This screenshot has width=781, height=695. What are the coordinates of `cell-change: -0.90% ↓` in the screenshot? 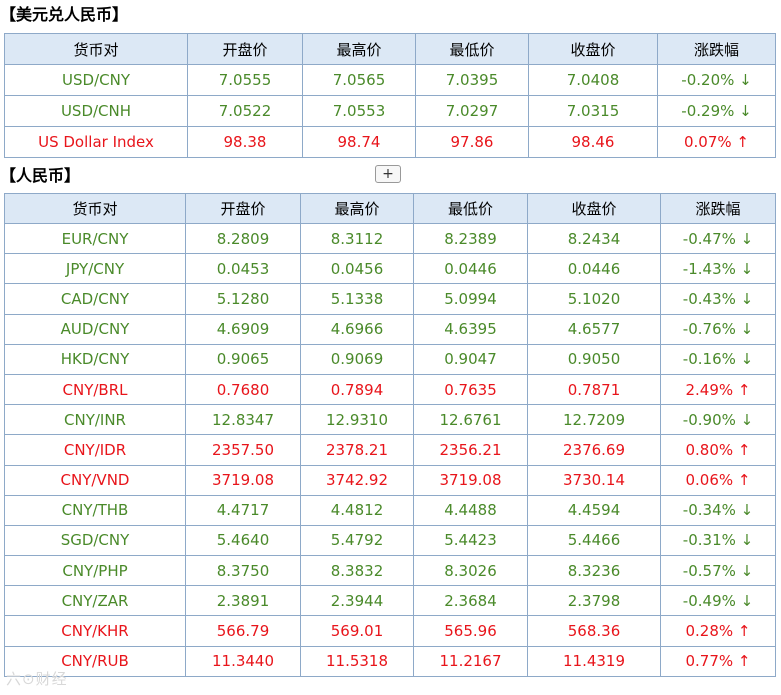 It's located at (718, 420).